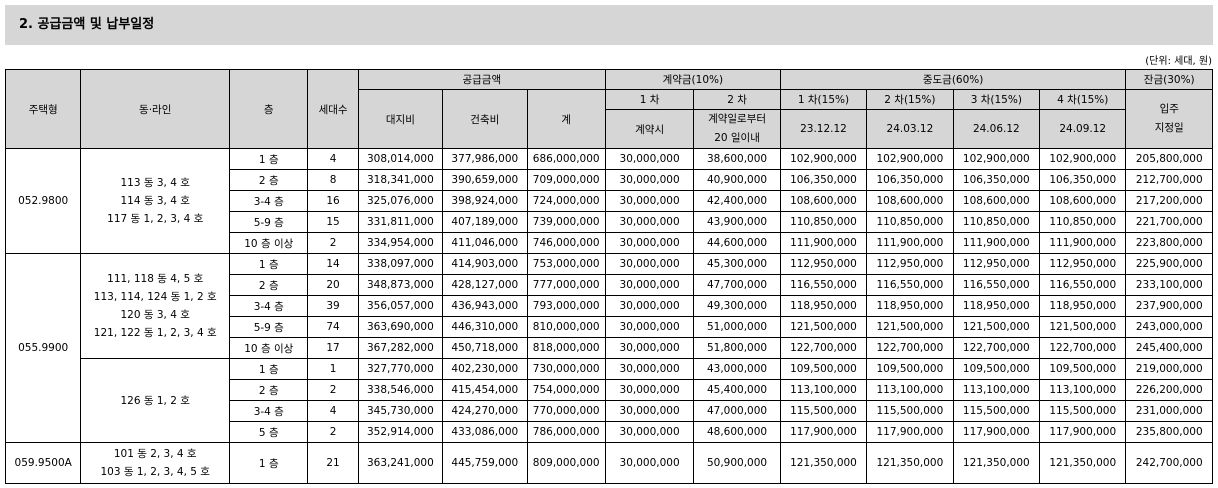  What do you see at coordinates (400, 222) in the screenshot?
I see `cell-land: 331,811,000` at bounding box center [400, 222].